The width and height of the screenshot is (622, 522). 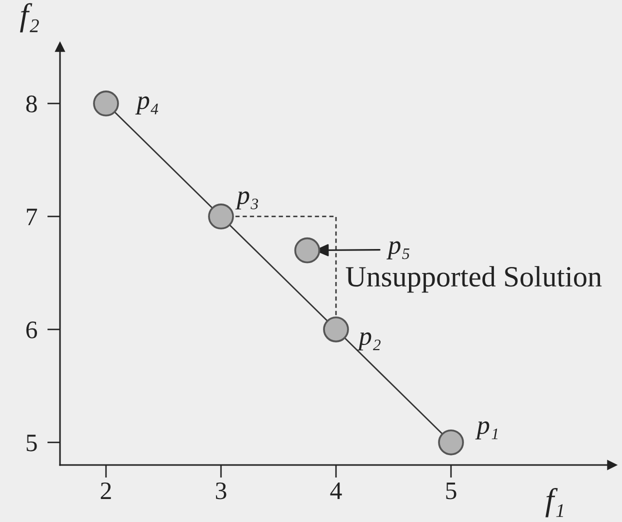 What do you see at coordinates (336, 491) in the screenshot?
I see `x-tick-label: 4` at bounding box center [336, 491].